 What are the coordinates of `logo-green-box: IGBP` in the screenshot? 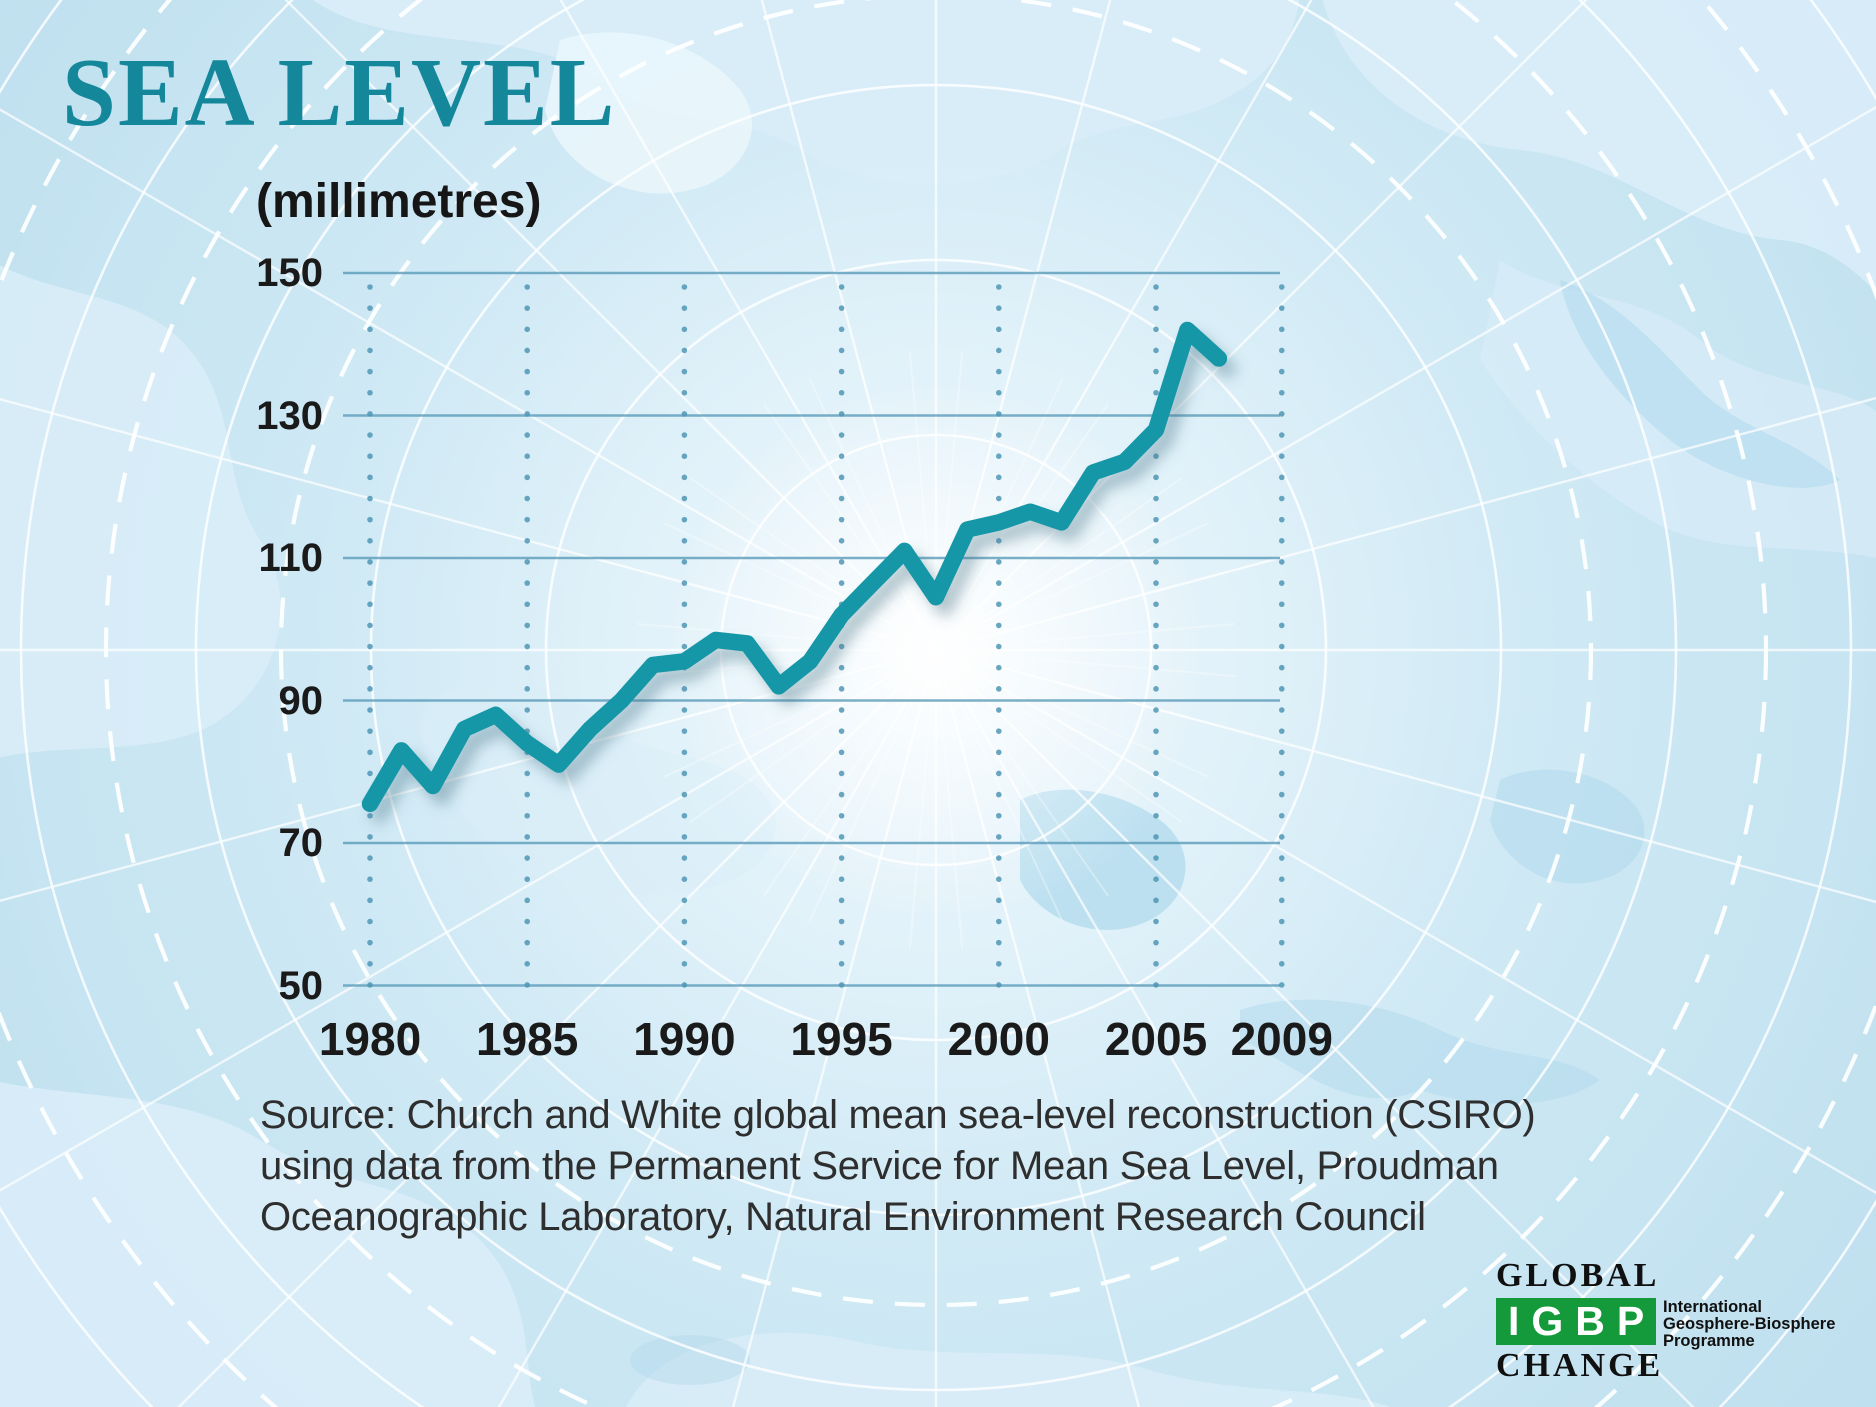 It's located at (1576, 1321).